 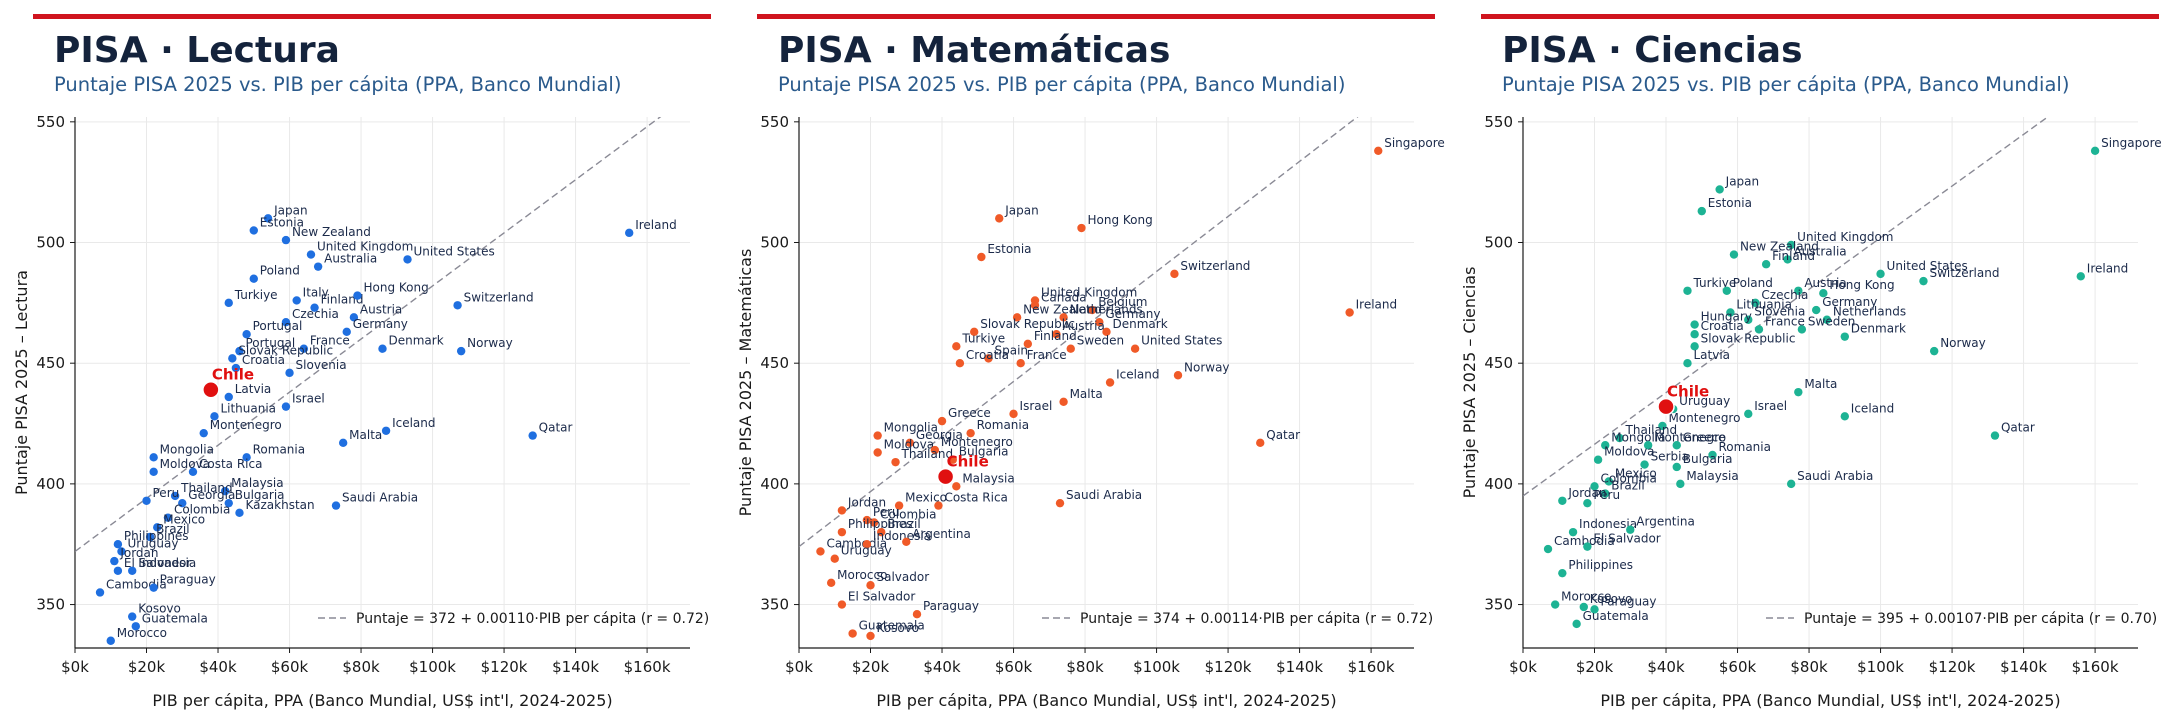 What do you see at coordinates (1122, 302) in the screenshot?
I see `point-label: Belgium` at bounding box center [1122, 302].